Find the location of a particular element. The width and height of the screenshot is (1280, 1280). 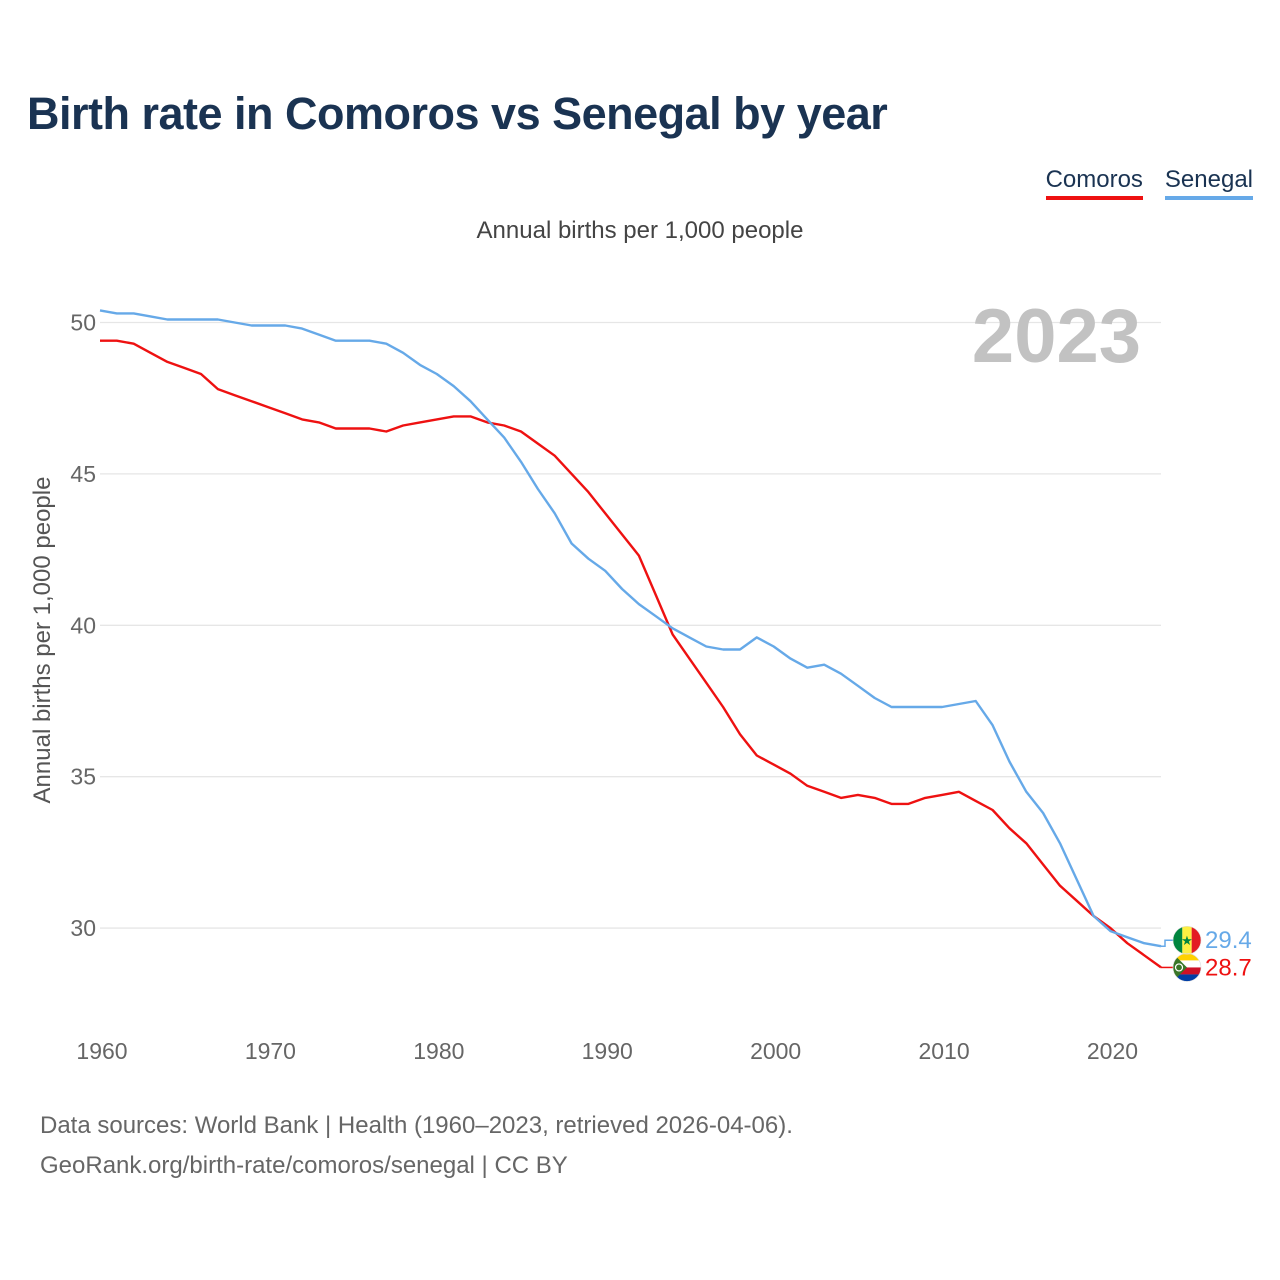

x-axis-ticks: 1960 1970 1980 1990 2000 2010 2020 is located at coordinates (607, 1051).